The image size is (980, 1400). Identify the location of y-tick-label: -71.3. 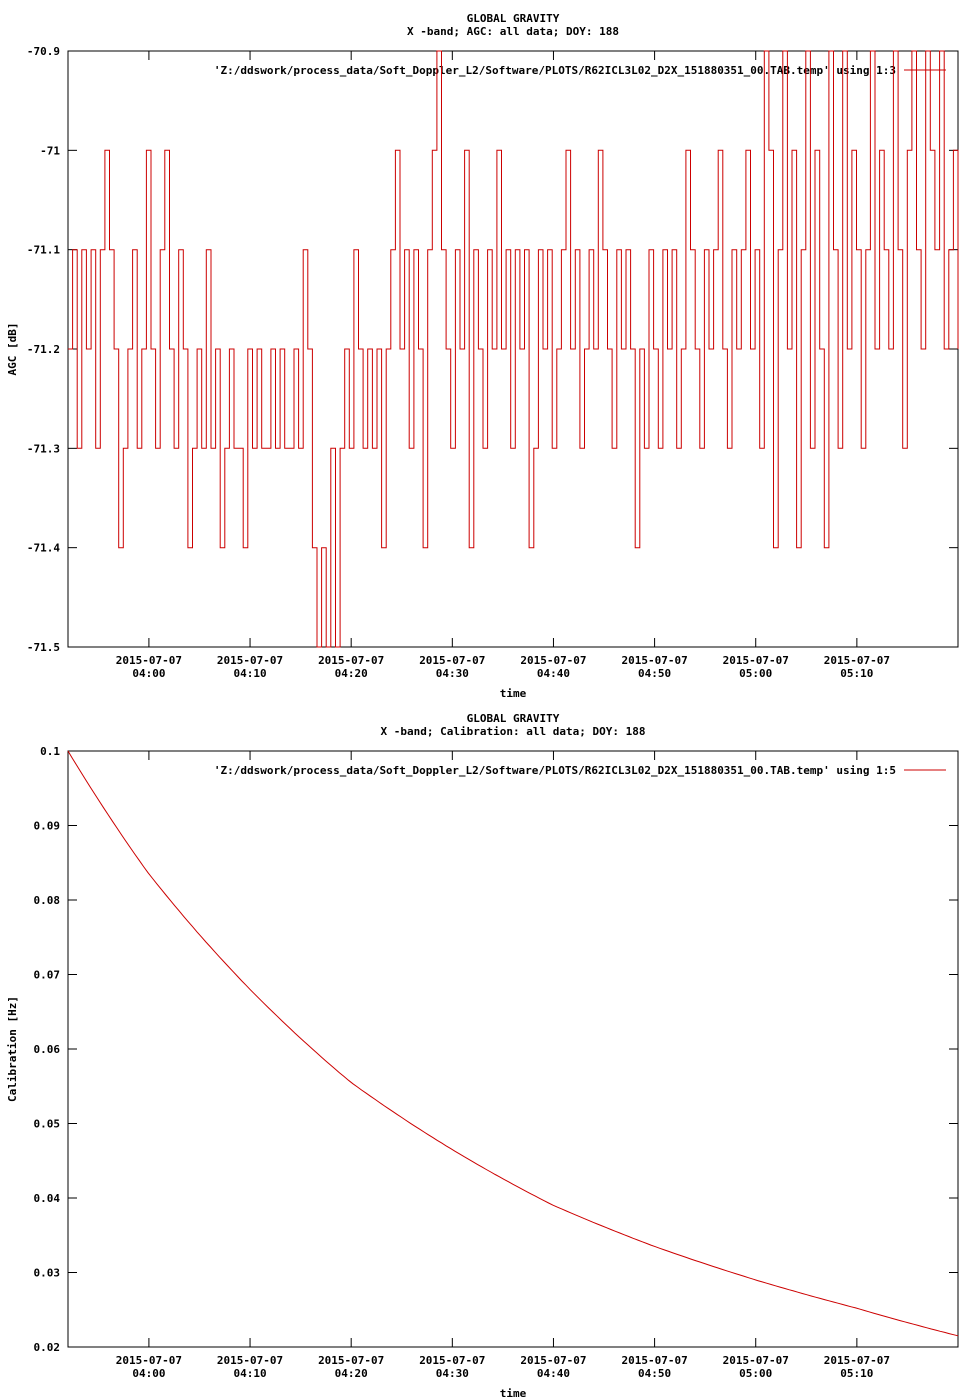
(43, 448).